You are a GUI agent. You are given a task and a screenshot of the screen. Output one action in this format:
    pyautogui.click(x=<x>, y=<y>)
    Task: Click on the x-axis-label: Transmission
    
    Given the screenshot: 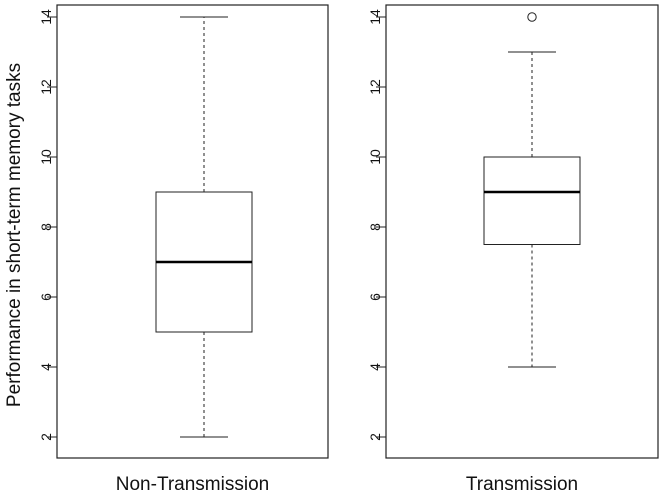 What is the action you would take?
    pyautogui.click(x=522, y=483)
    